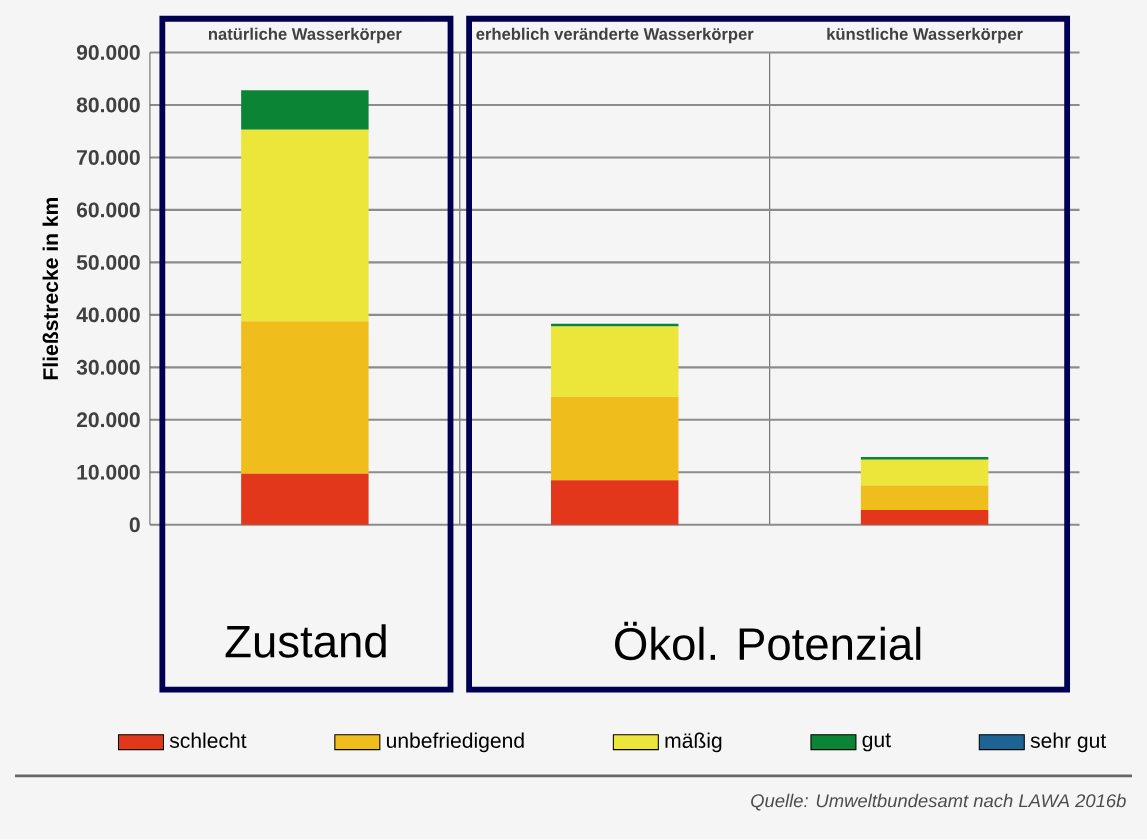 The image size is (1147, 840). Describe the element at coordinates (108, 210) in the screenshot. I see `y-tick-label: 60.000` at that location.